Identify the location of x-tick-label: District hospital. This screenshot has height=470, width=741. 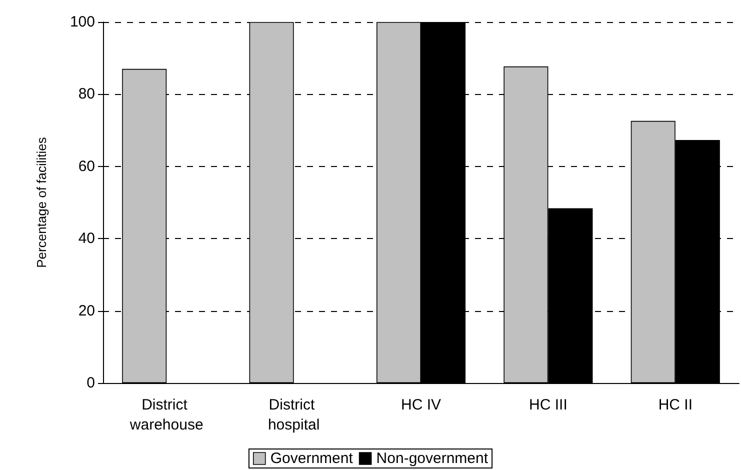
(294, 415).